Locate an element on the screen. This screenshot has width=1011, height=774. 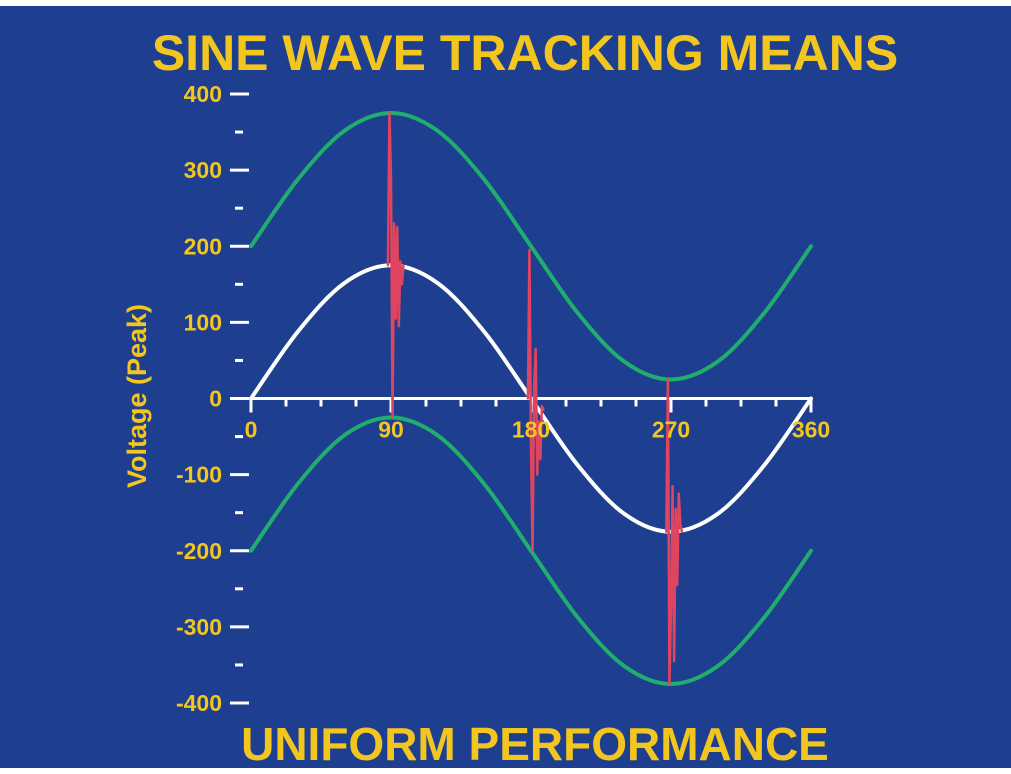
y-tick-label: -300 is located at coordinates (199, 627).